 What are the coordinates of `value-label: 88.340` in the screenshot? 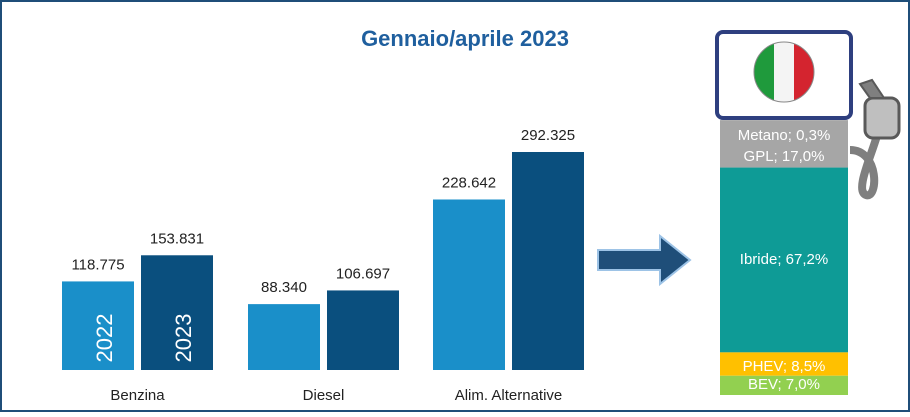 It's located at (284, 287).